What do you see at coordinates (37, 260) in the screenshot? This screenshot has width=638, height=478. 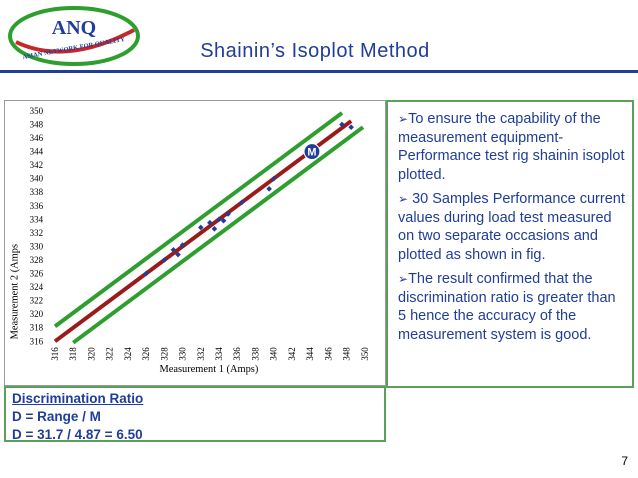 I see `y-tick-label: 328` at bounding box center [37, 260].